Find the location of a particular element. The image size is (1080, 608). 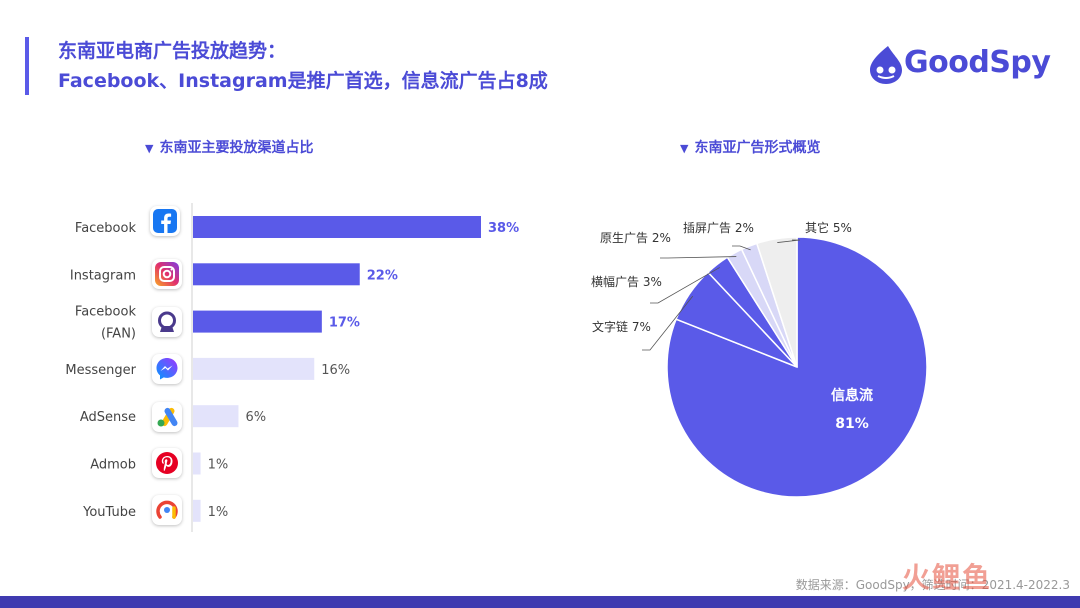

pinterest-icon is located at coordinates (167, 463).